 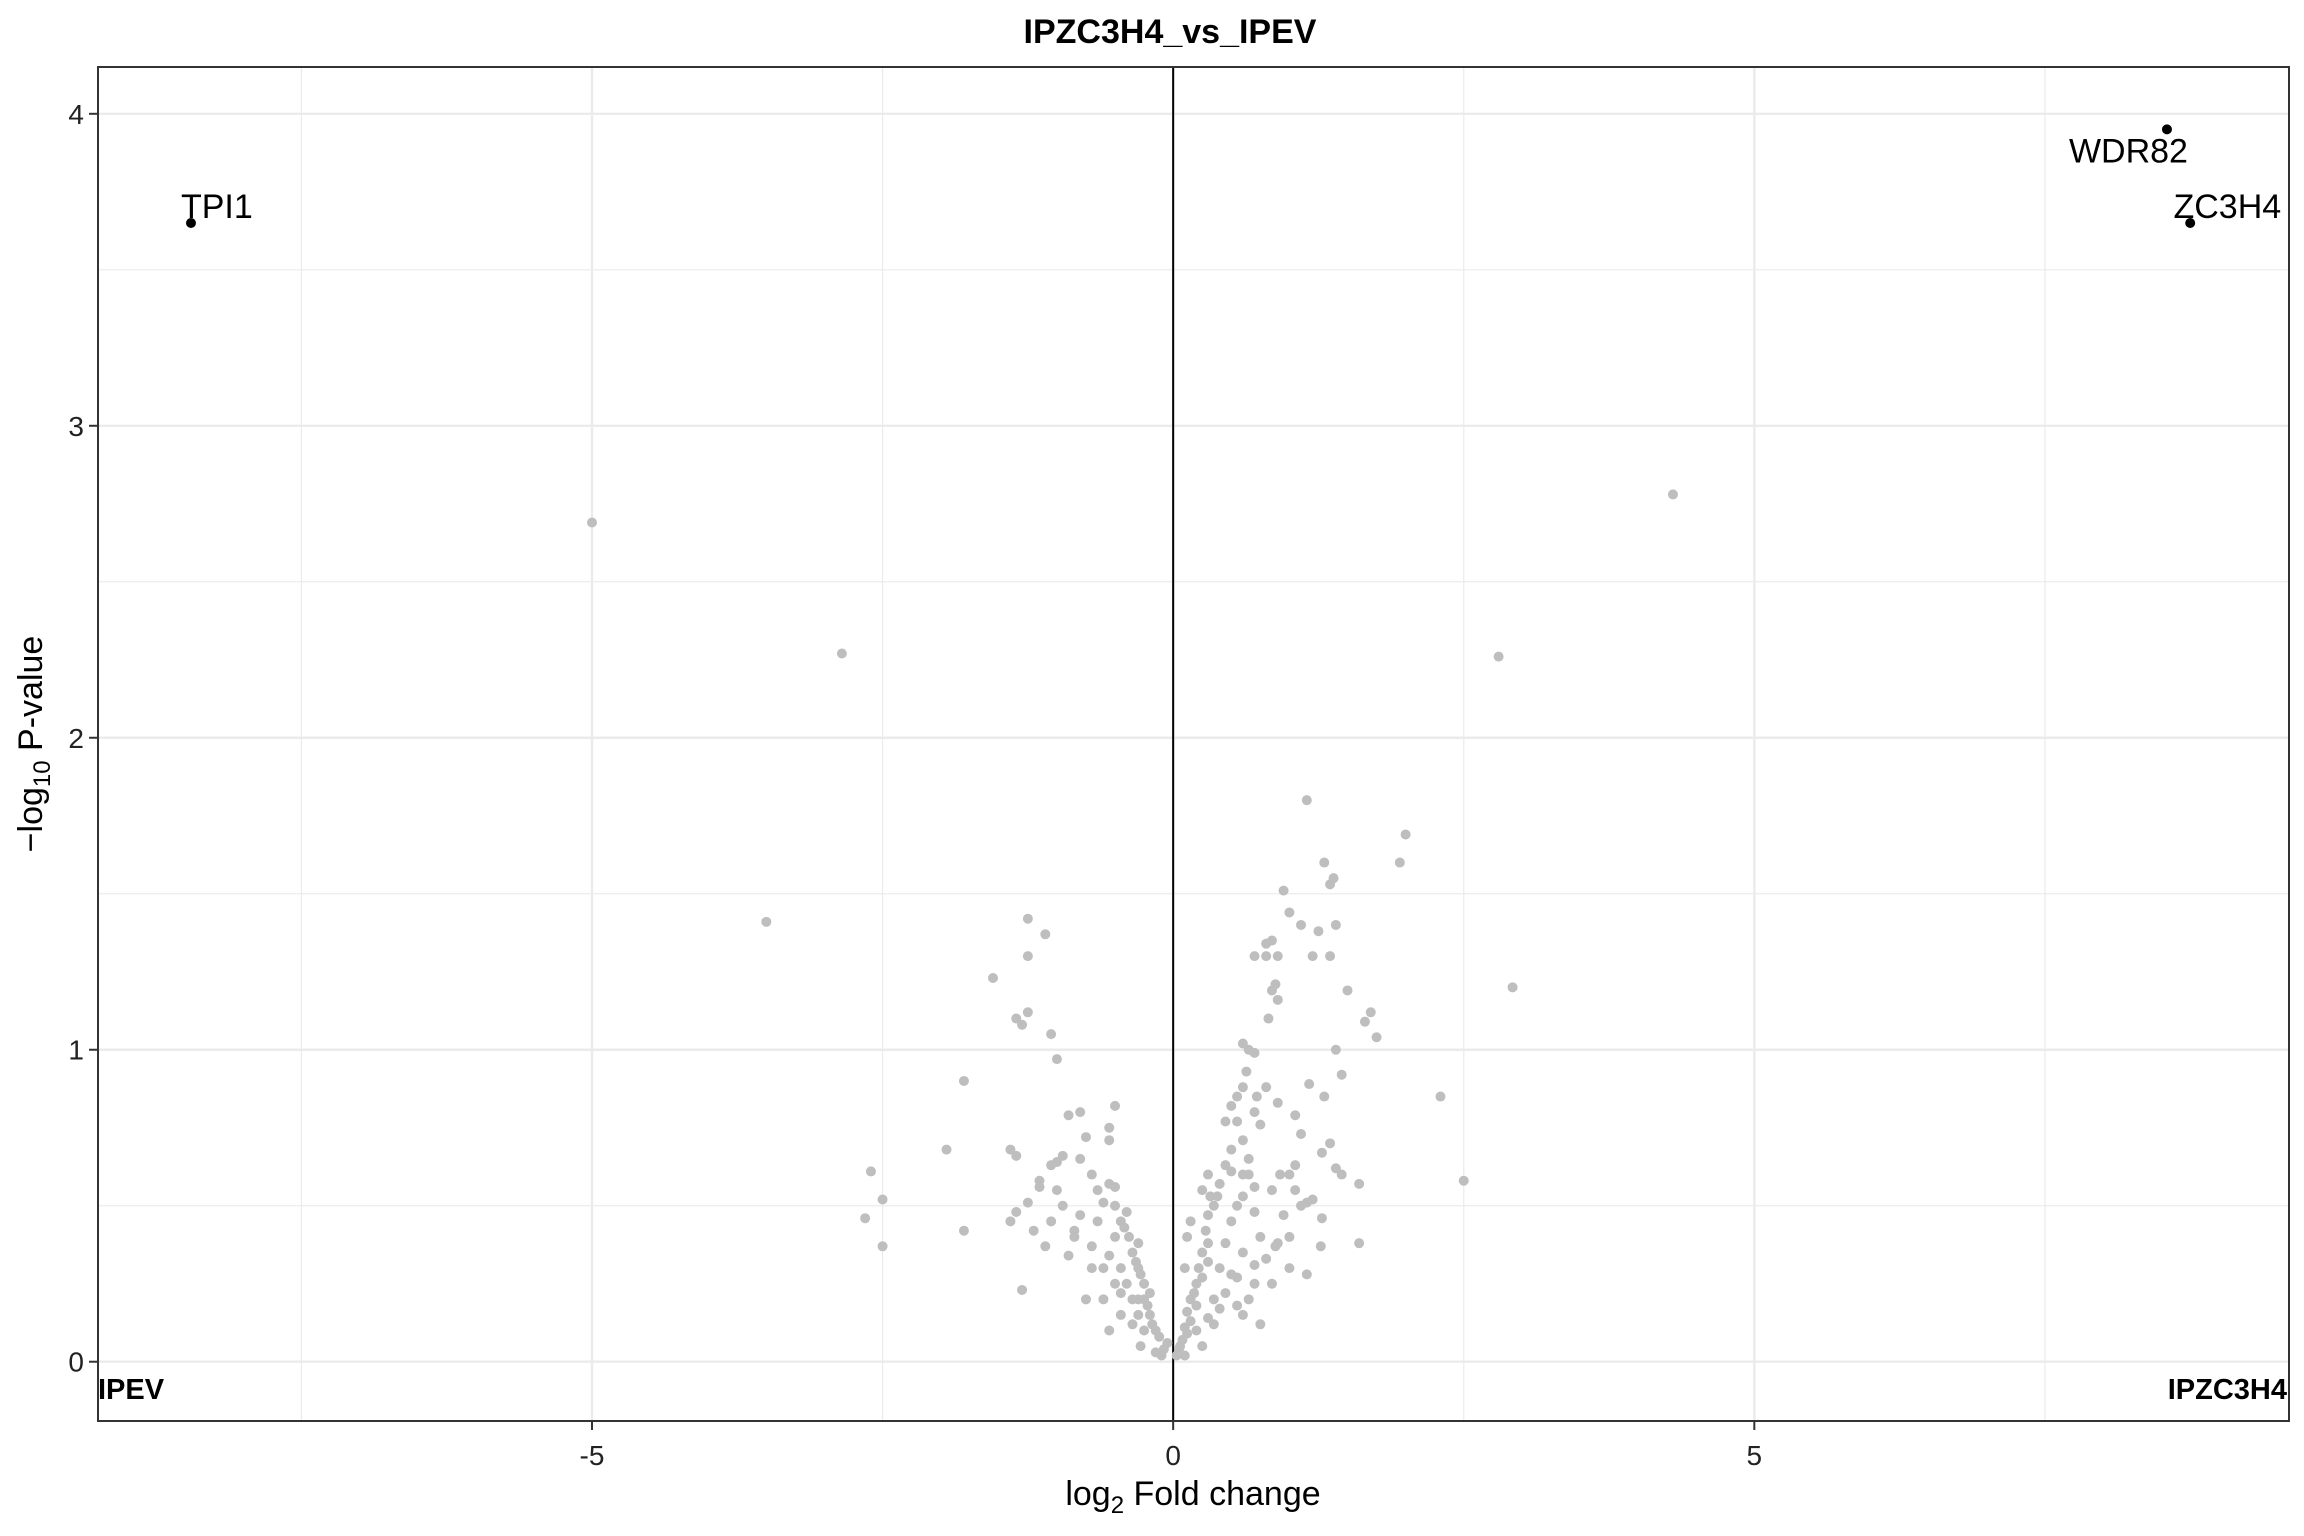 What do you see at coordinates (76, 426) in the screenshot?
I see `y-tick-label: 3` at bounding box center [76, 426].